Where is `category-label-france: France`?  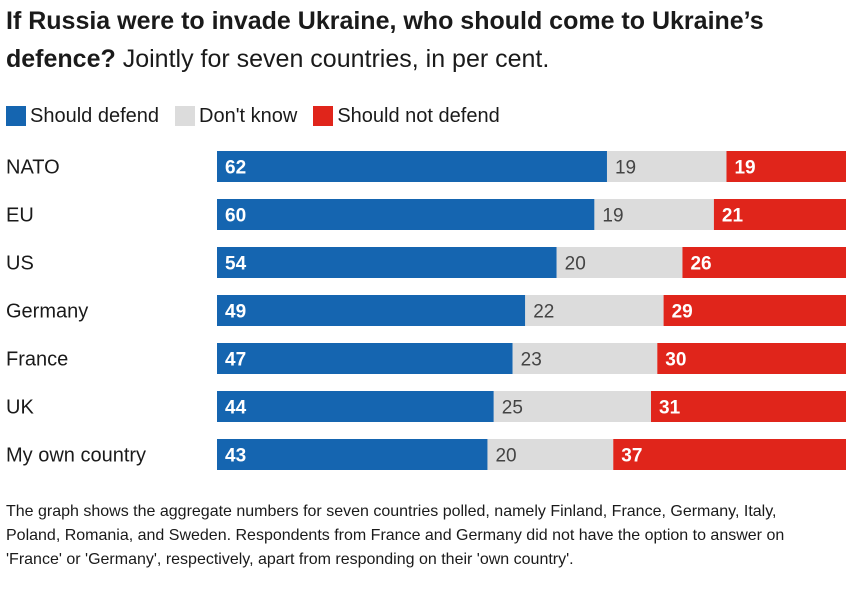
category-label-france: France is located at coordinates (37, 360).